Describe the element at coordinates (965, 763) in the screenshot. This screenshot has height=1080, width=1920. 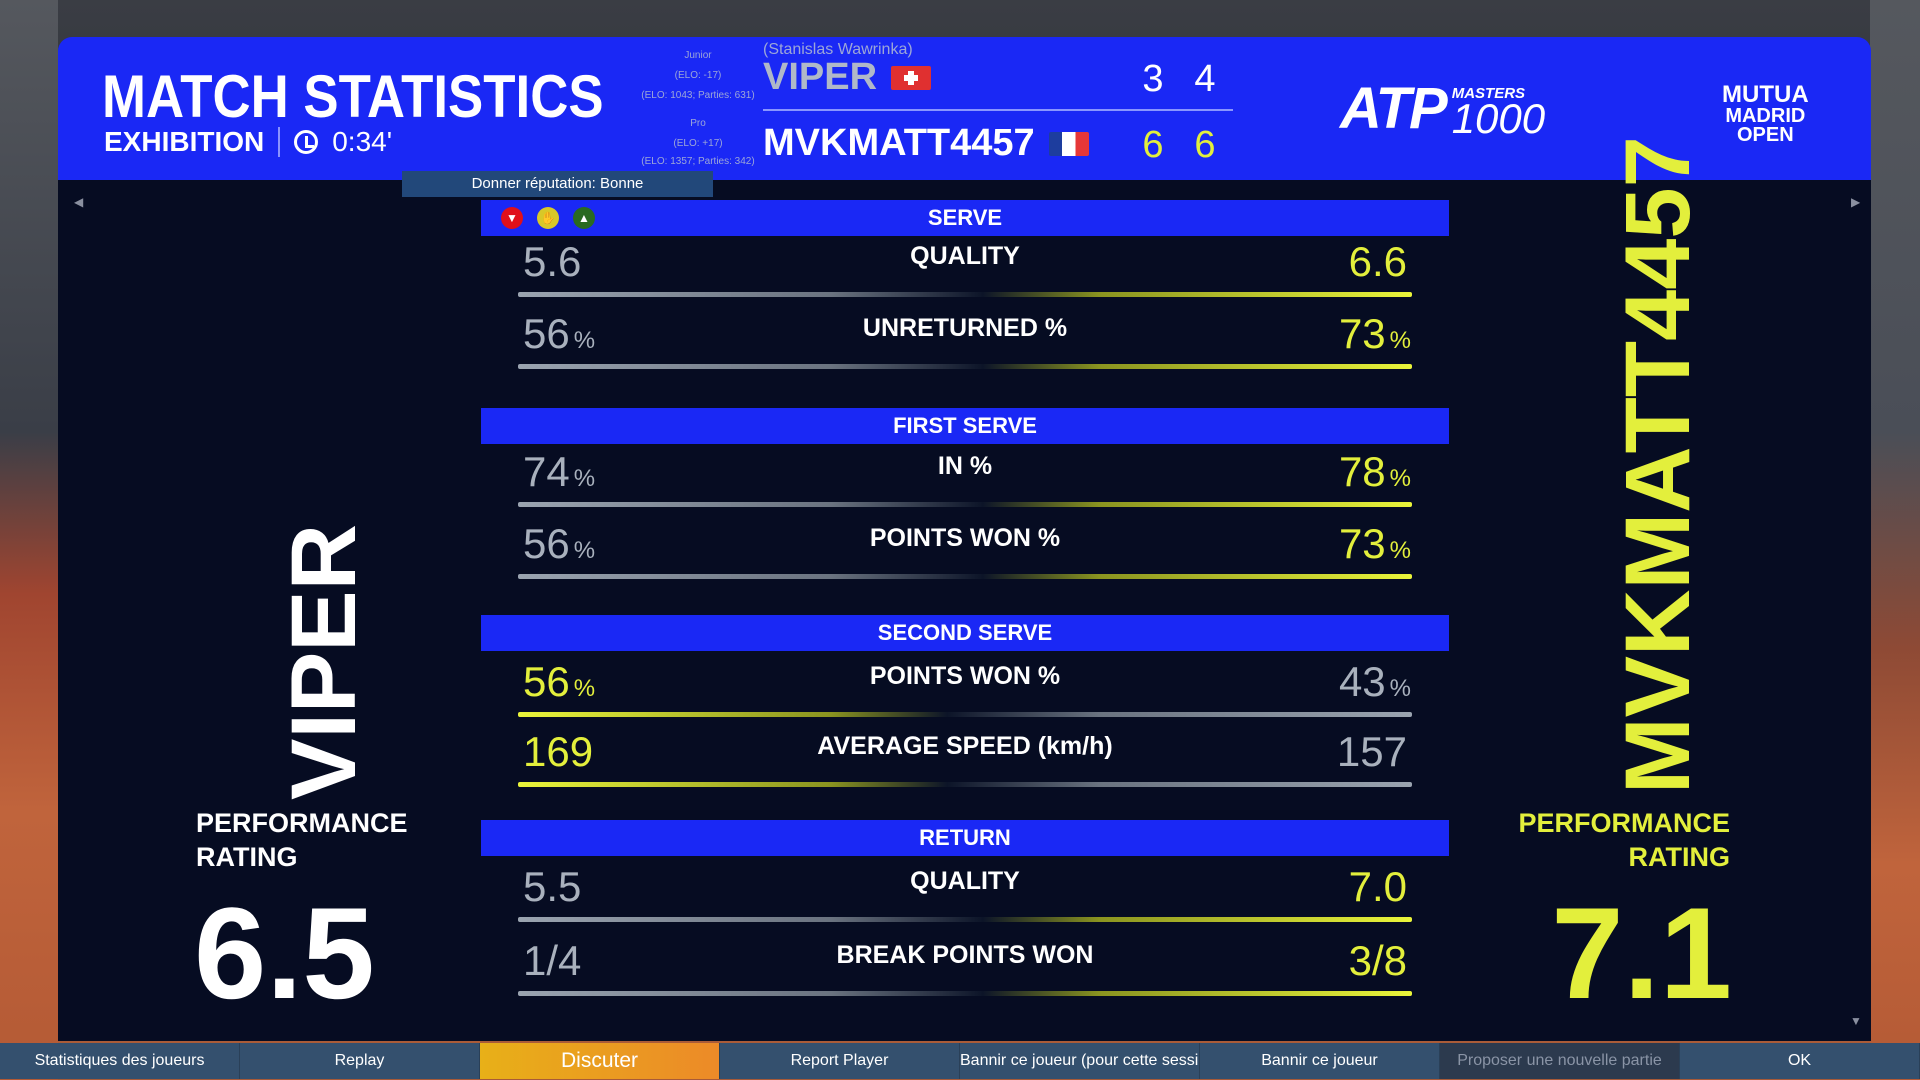
I see `stat-row: 169 AVERAGE SPEED (km/h) 157` at that location.